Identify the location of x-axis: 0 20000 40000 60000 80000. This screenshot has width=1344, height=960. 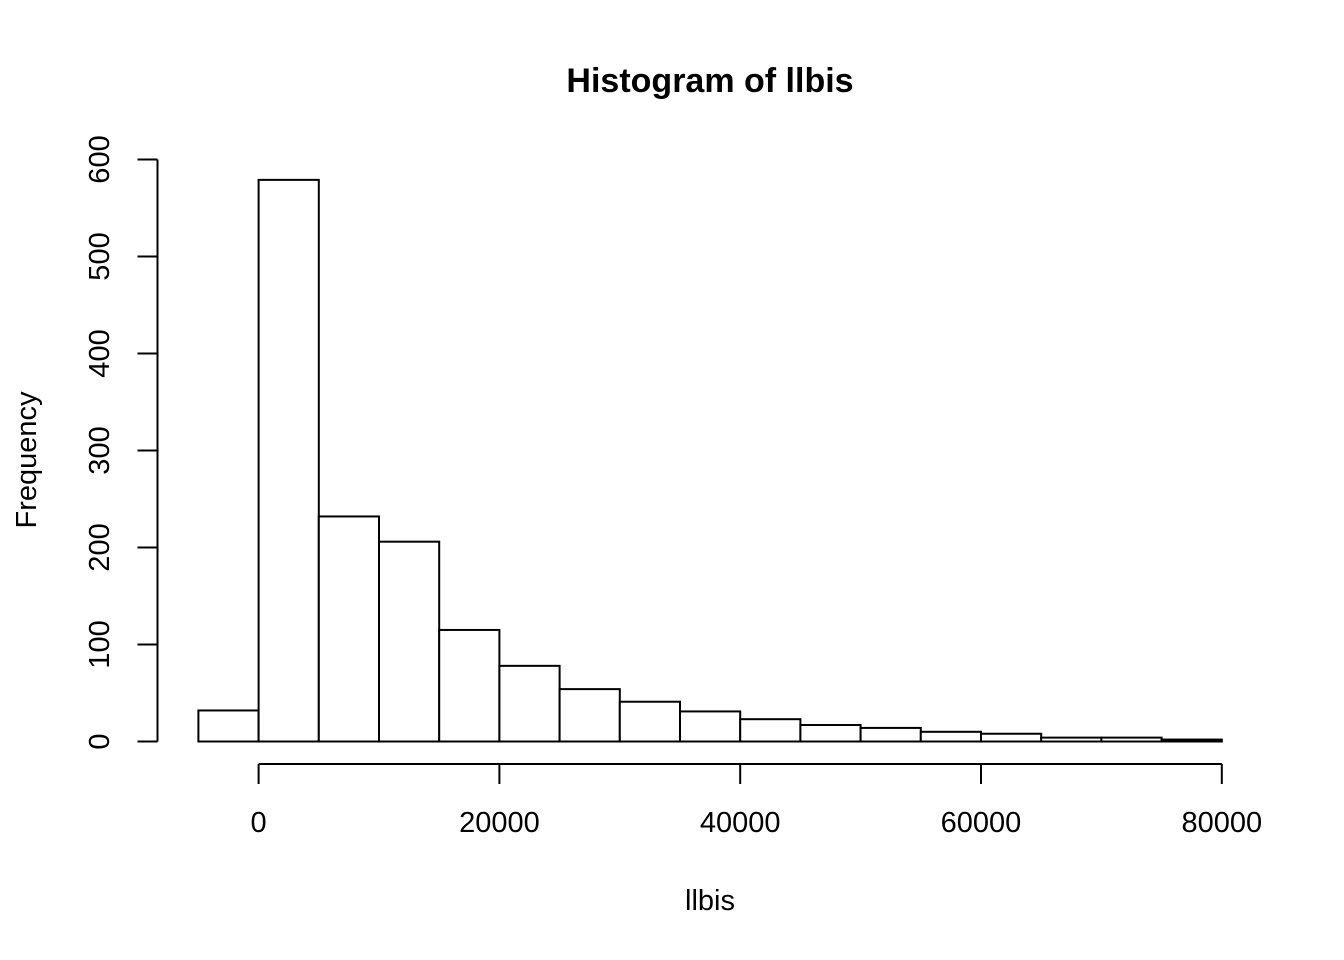
(756, 801).